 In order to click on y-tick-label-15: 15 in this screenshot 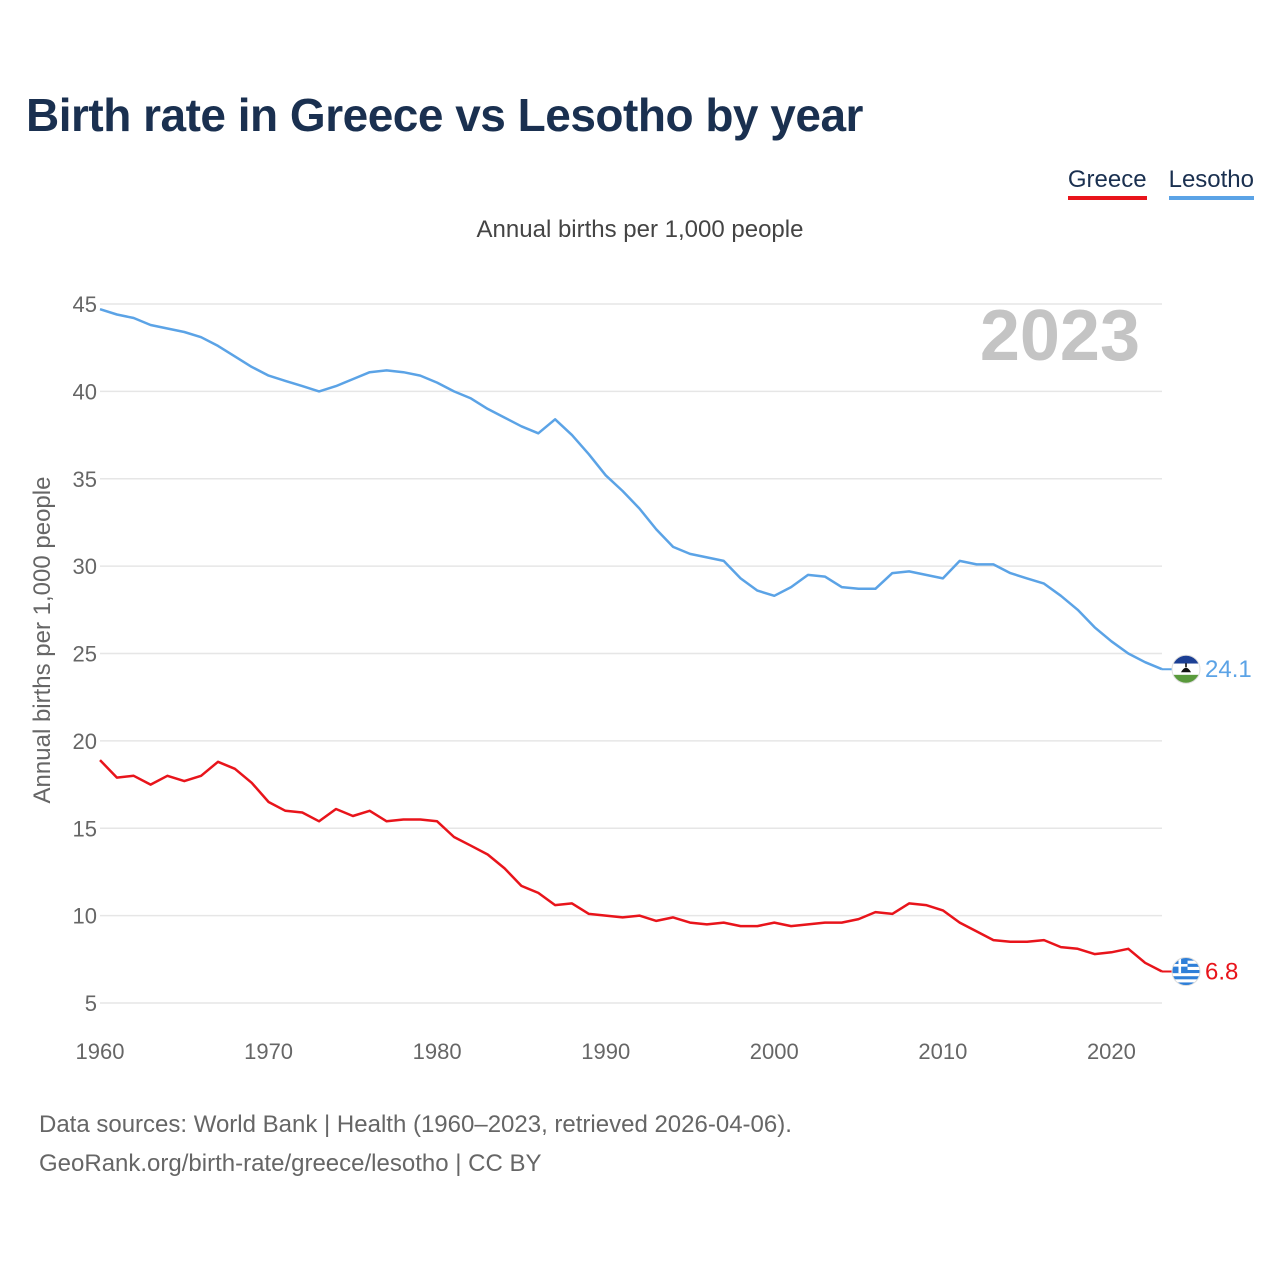, I will do `click(85, 828)`.